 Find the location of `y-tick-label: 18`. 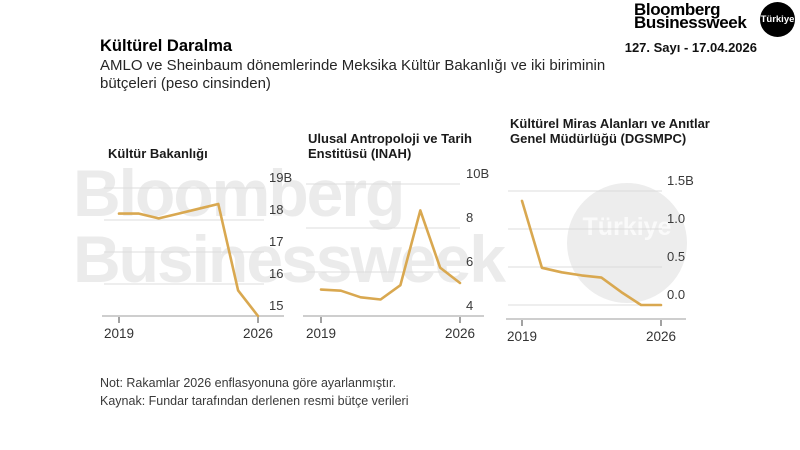

y-tick-label: 18 is located at coordinates (276, 209).